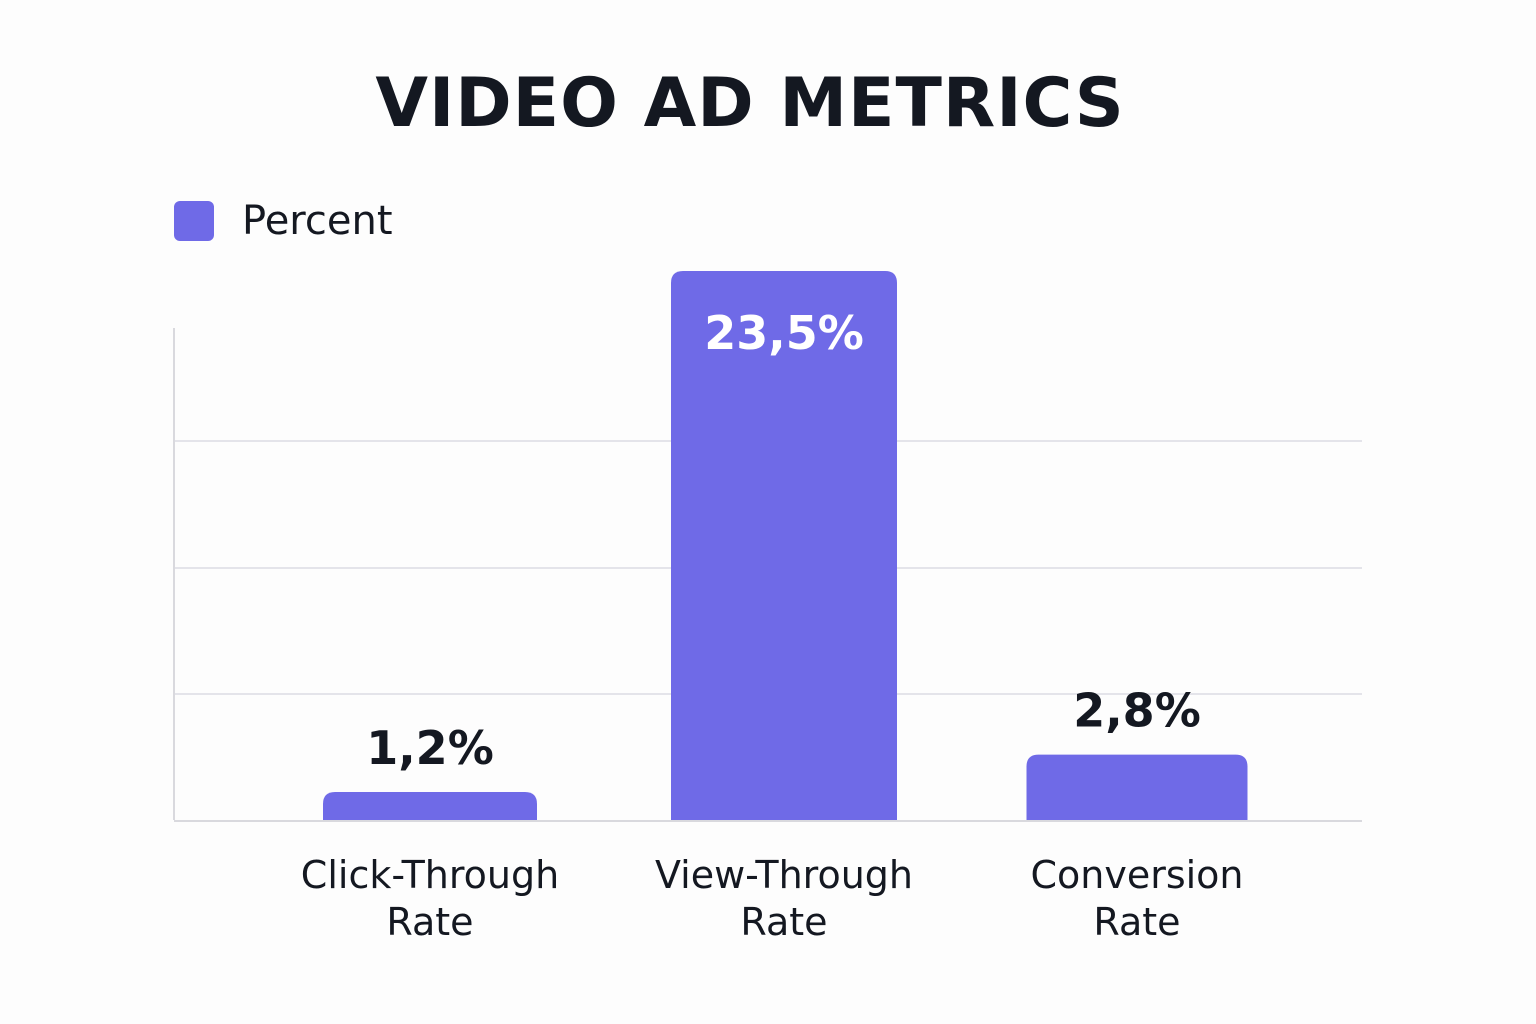  What do you see at coordinates (784, 333) in the screenshot?
I see `data-label-2: 23,5%` at bounding box center [784, 333].